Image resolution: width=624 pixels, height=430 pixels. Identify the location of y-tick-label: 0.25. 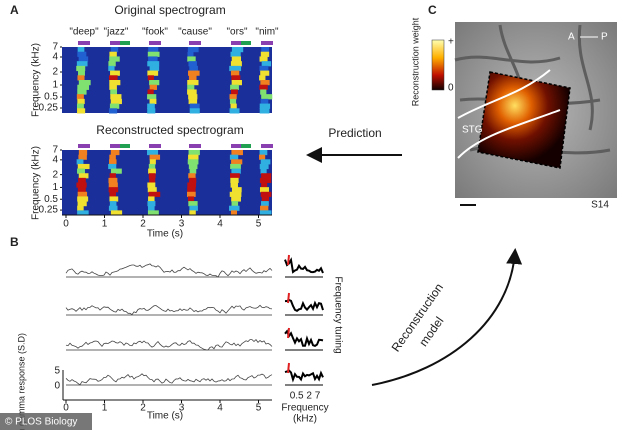
(49, 210).